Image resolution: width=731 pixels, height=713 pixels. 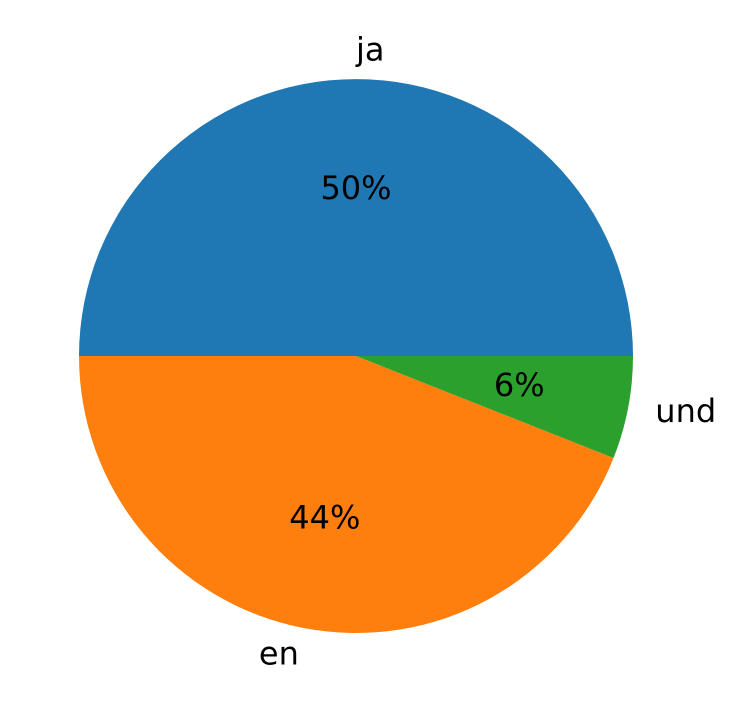 I want to click on pie-slice, so click(x=494, y=407).